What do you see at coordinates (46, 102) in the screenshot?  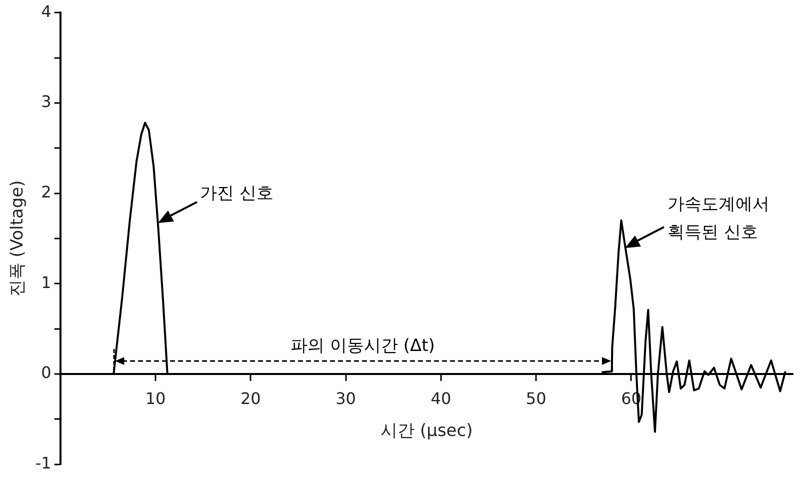 I see `y-tick-label: 3` at bounding box center [46, 102].